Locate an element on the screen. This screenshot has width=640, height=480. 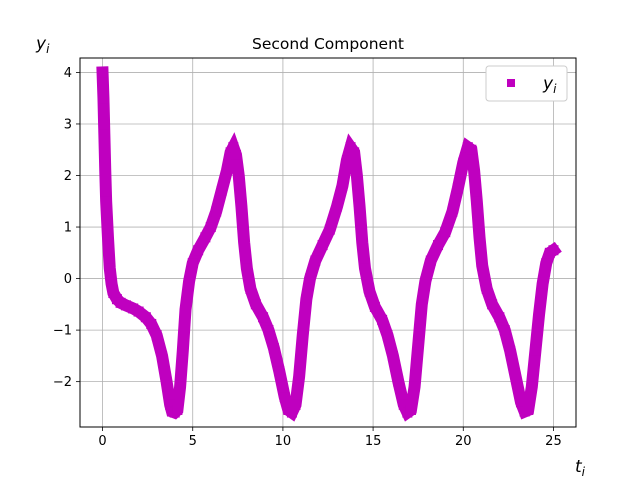
y-axis-ticks: −2 −1 0 1 2 3 4 is located at coordinates (66, 228).